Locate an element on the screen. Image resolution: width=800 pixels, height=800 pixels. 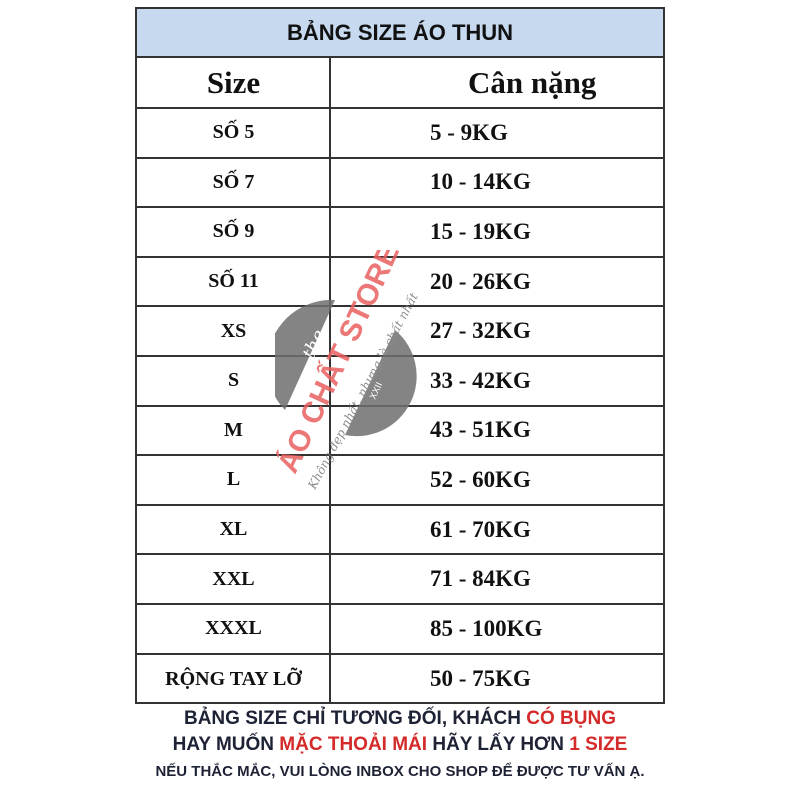
size-cell: SỐ 5 is located at coordinates (233, 132).